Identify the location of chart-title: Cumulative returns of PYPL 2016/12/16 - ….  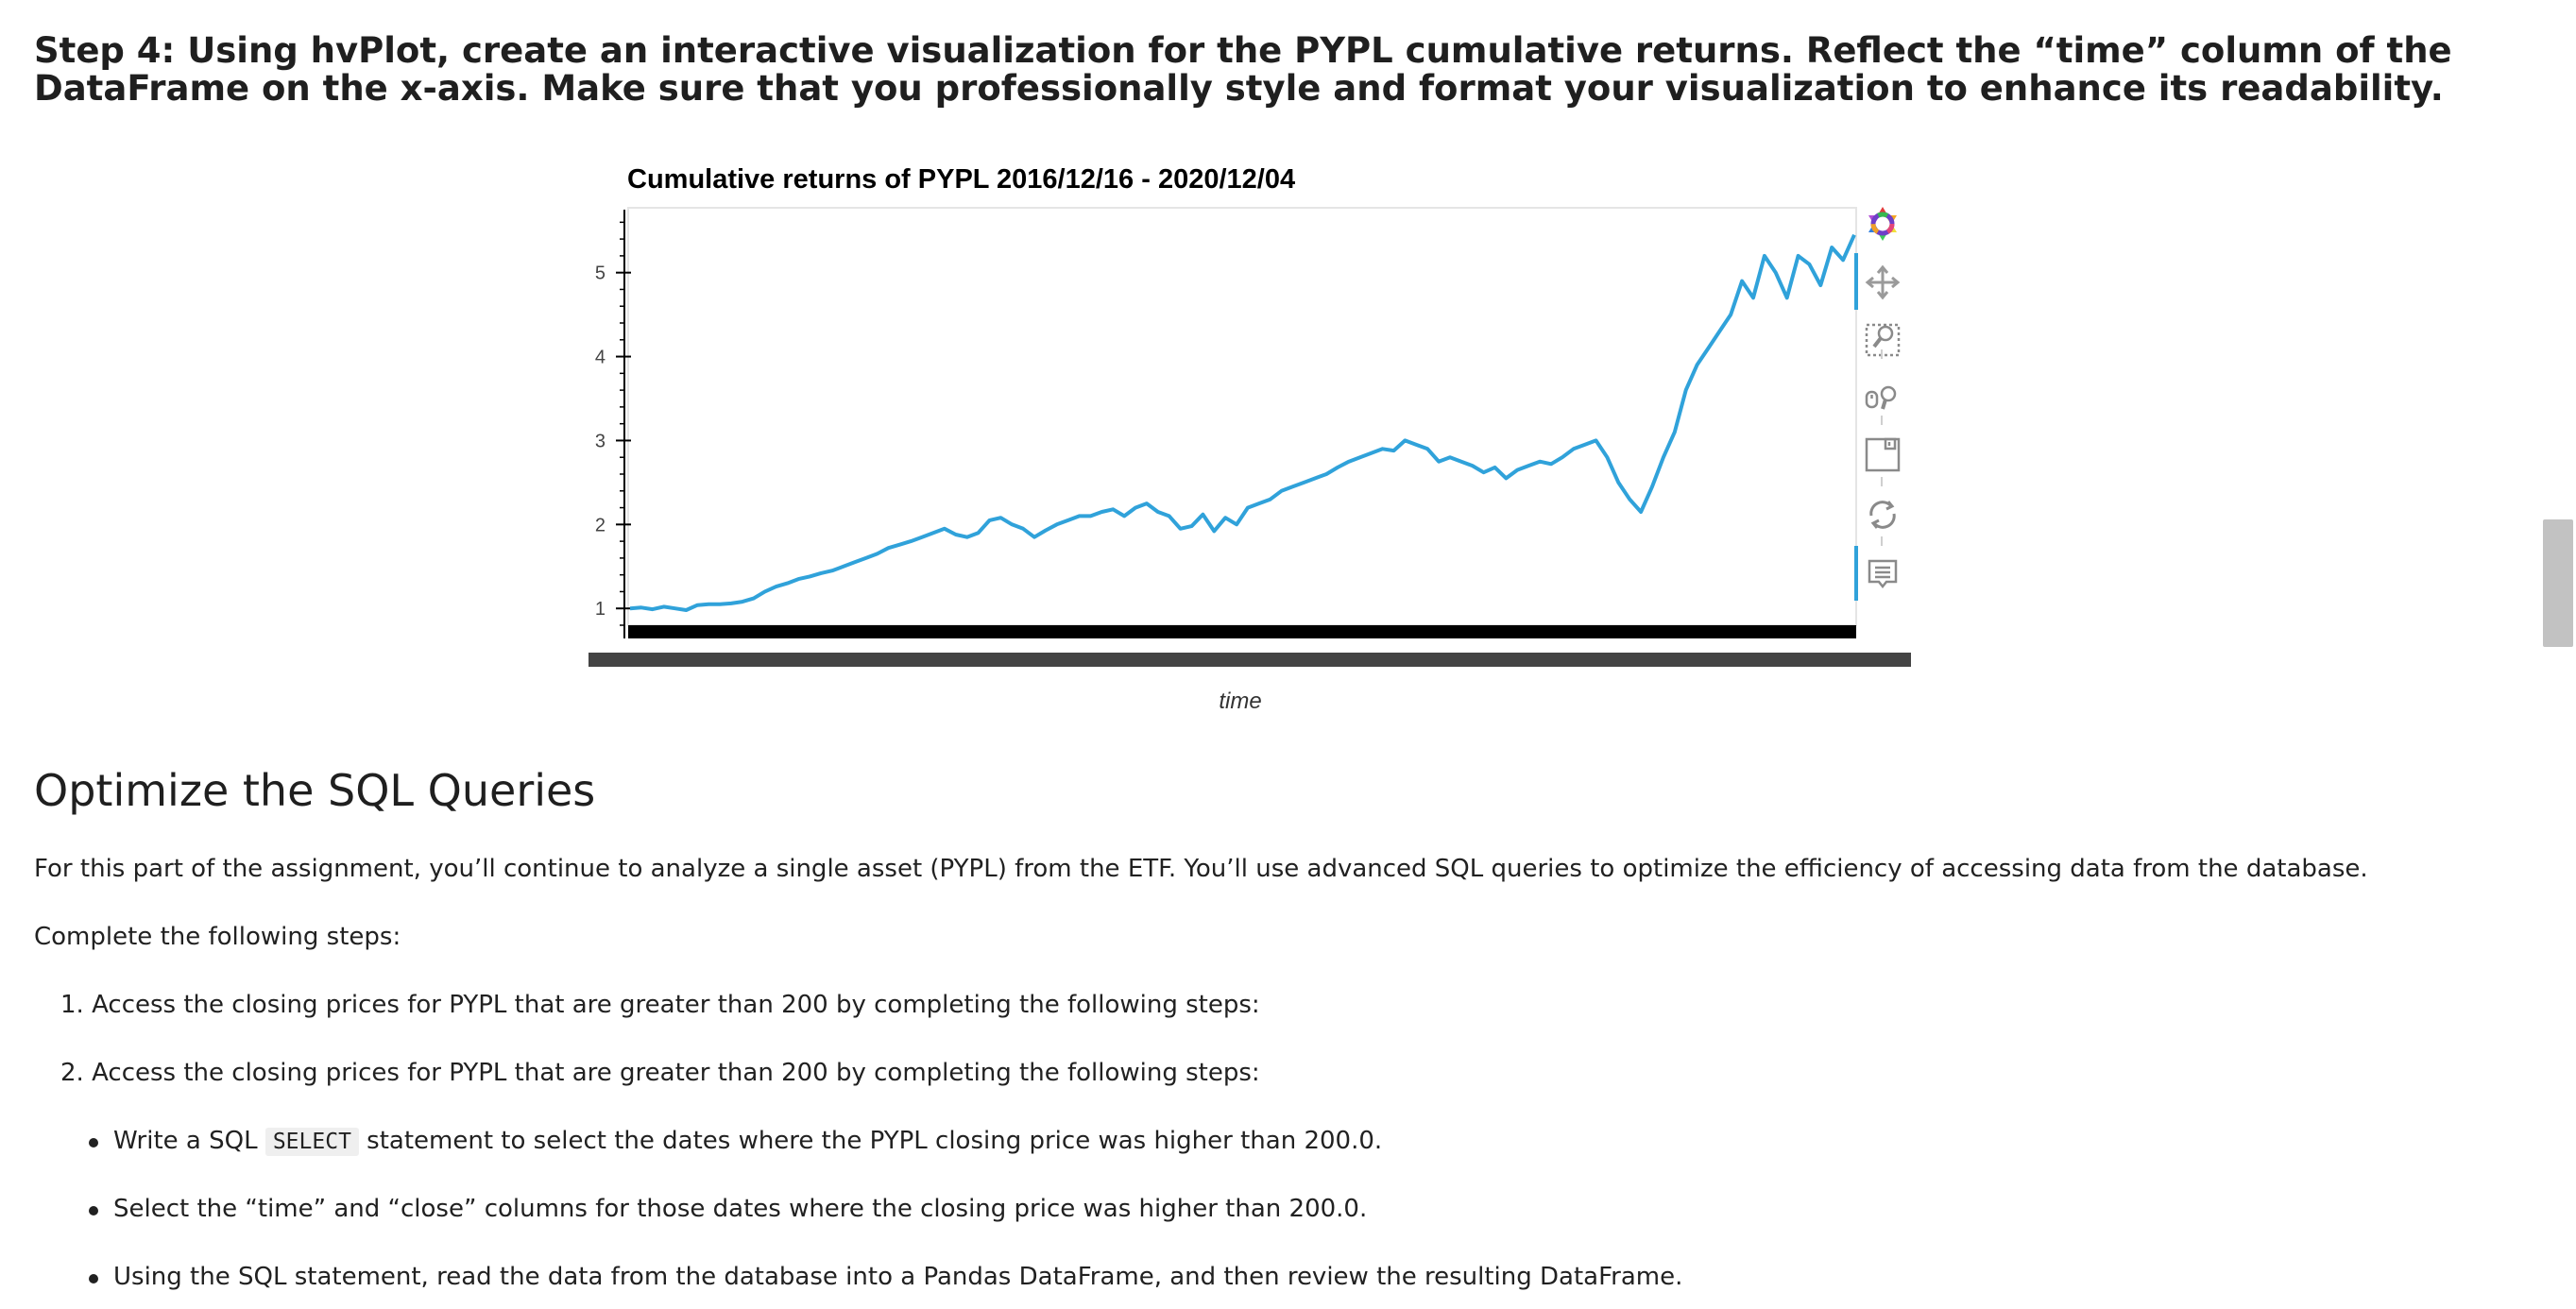
(962, 179).